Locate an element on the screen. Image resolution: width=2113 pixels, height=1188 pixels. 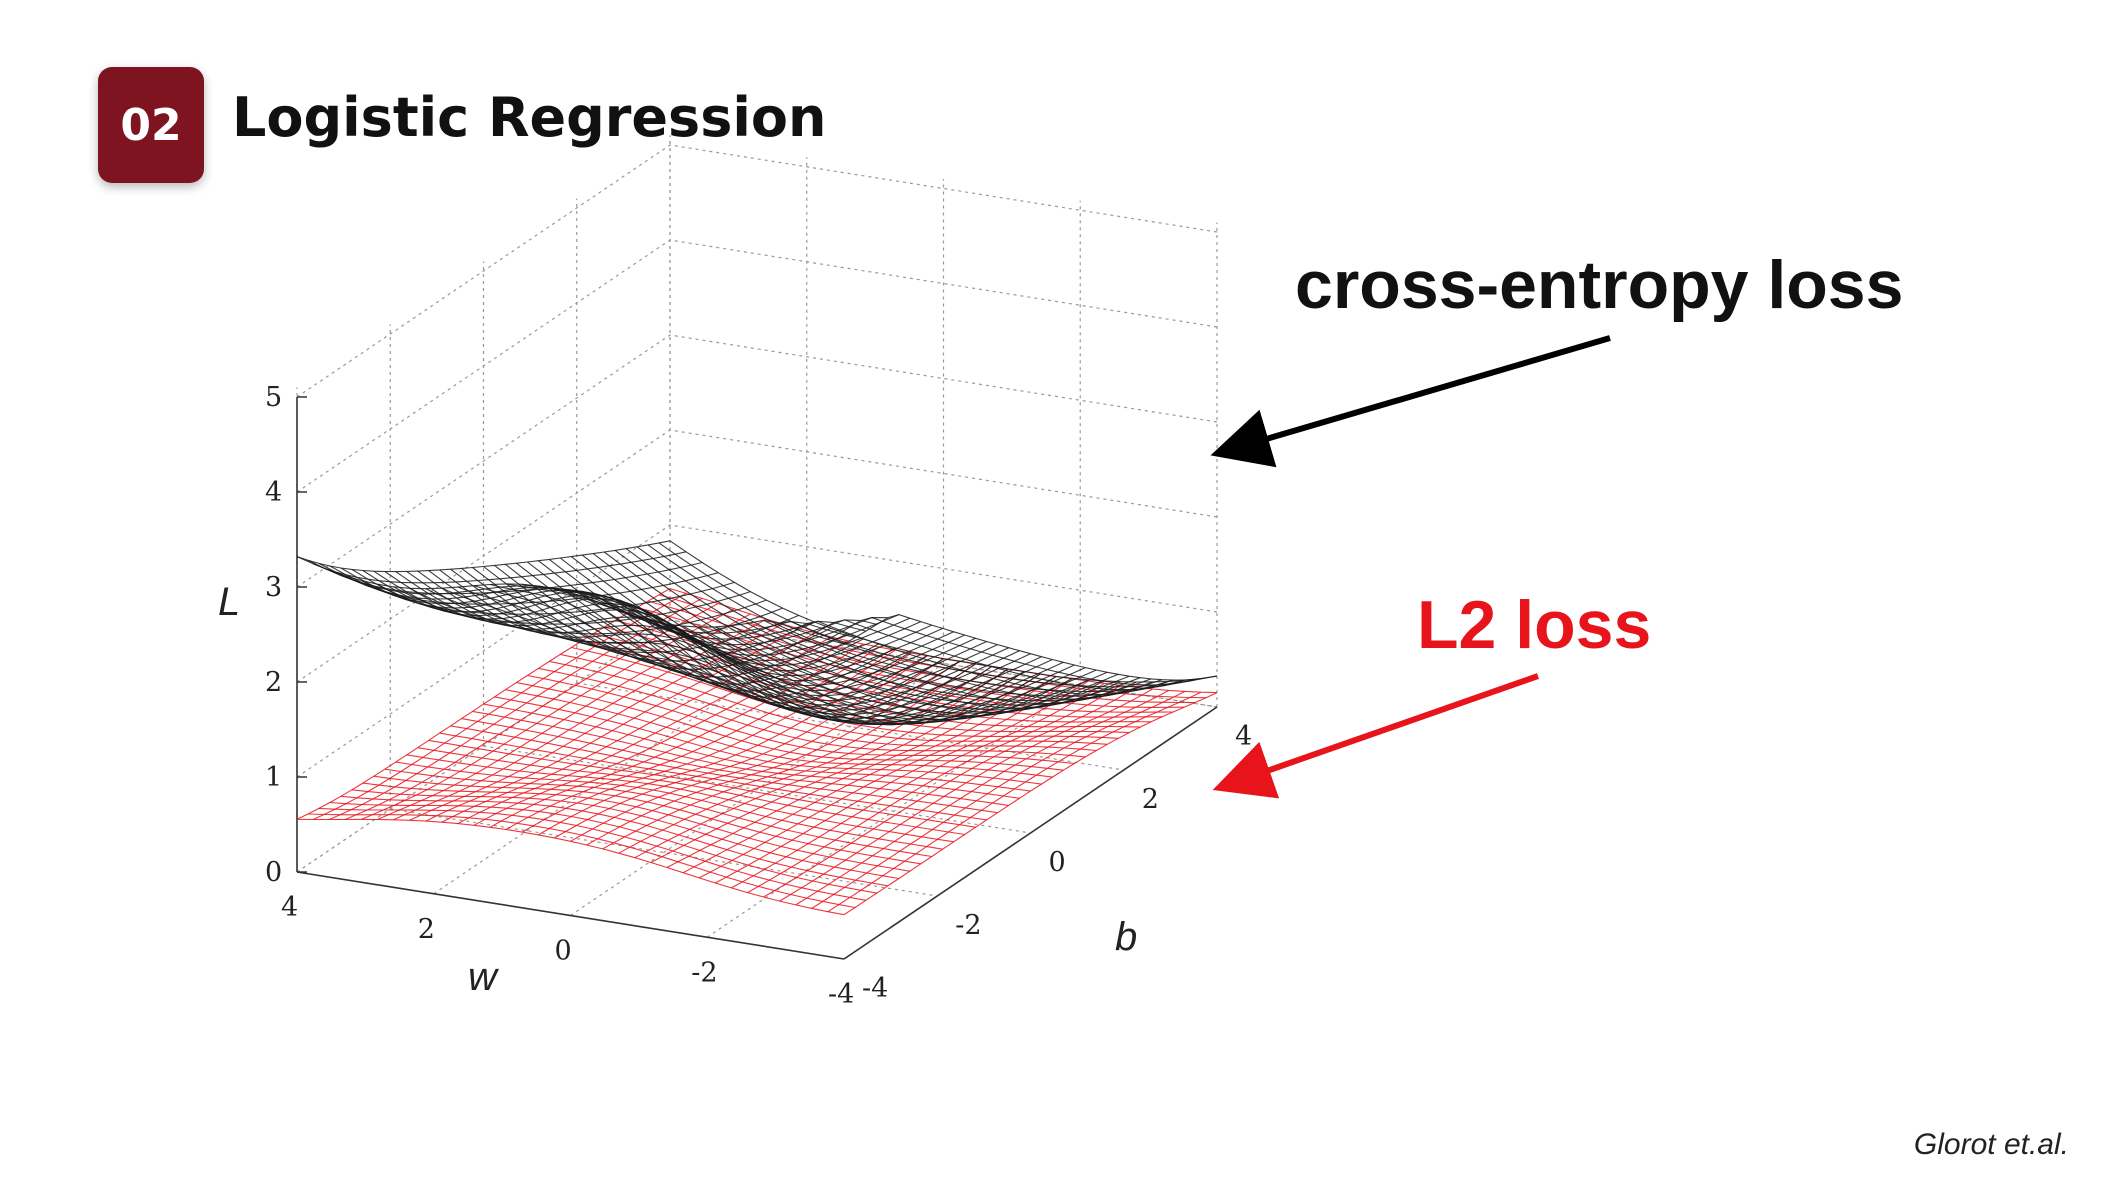
slide-title: Logistic Regression is located at coordinates (529, 117).